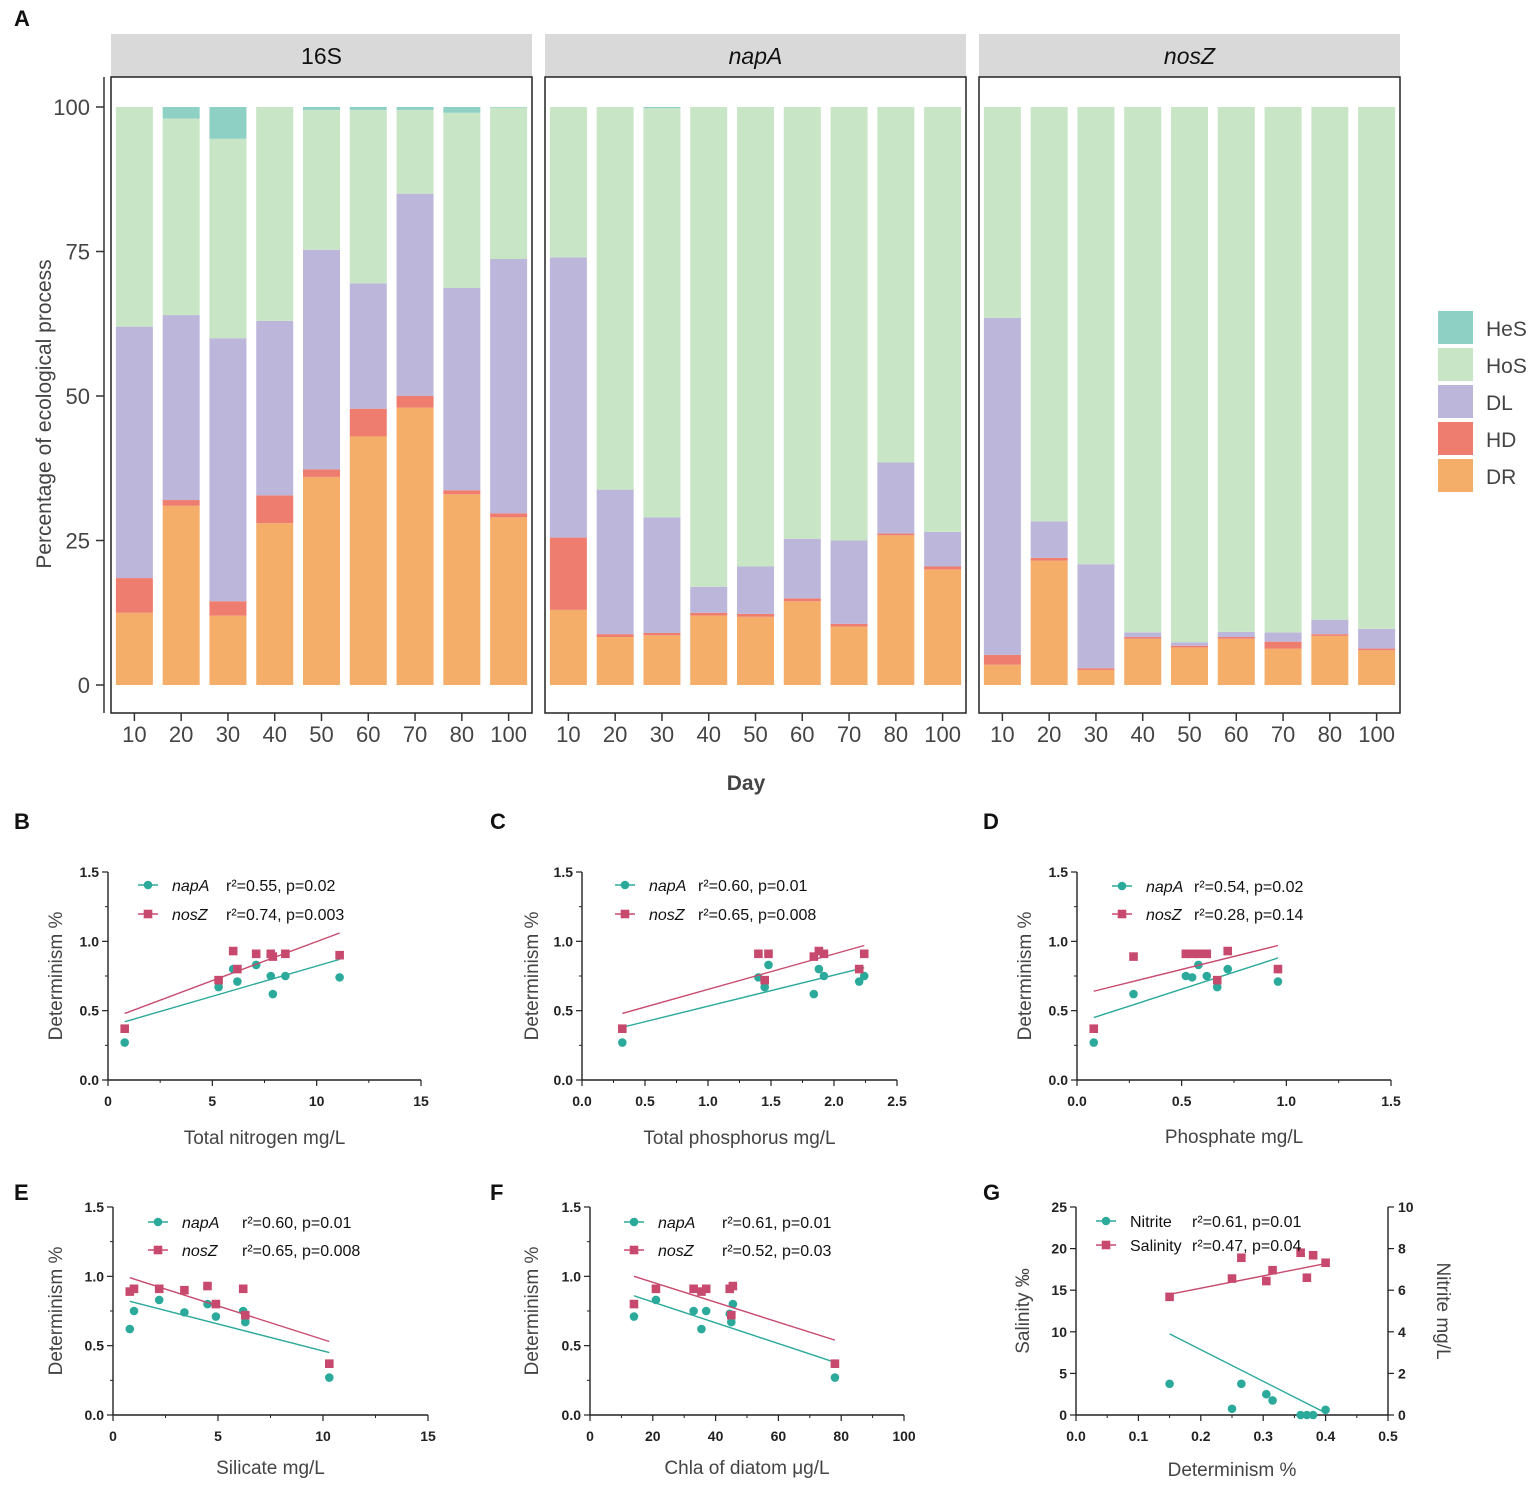  I want to click on y-tick-label: 0, so click(1063, 1415).